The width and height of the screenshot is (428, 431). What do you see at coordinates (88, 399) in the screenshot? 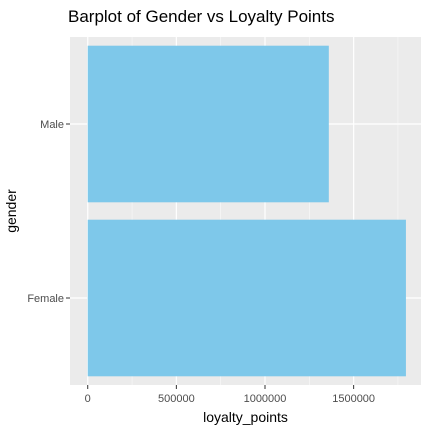
I see `x-tick-label: 0` at bounding box center [88, 399].